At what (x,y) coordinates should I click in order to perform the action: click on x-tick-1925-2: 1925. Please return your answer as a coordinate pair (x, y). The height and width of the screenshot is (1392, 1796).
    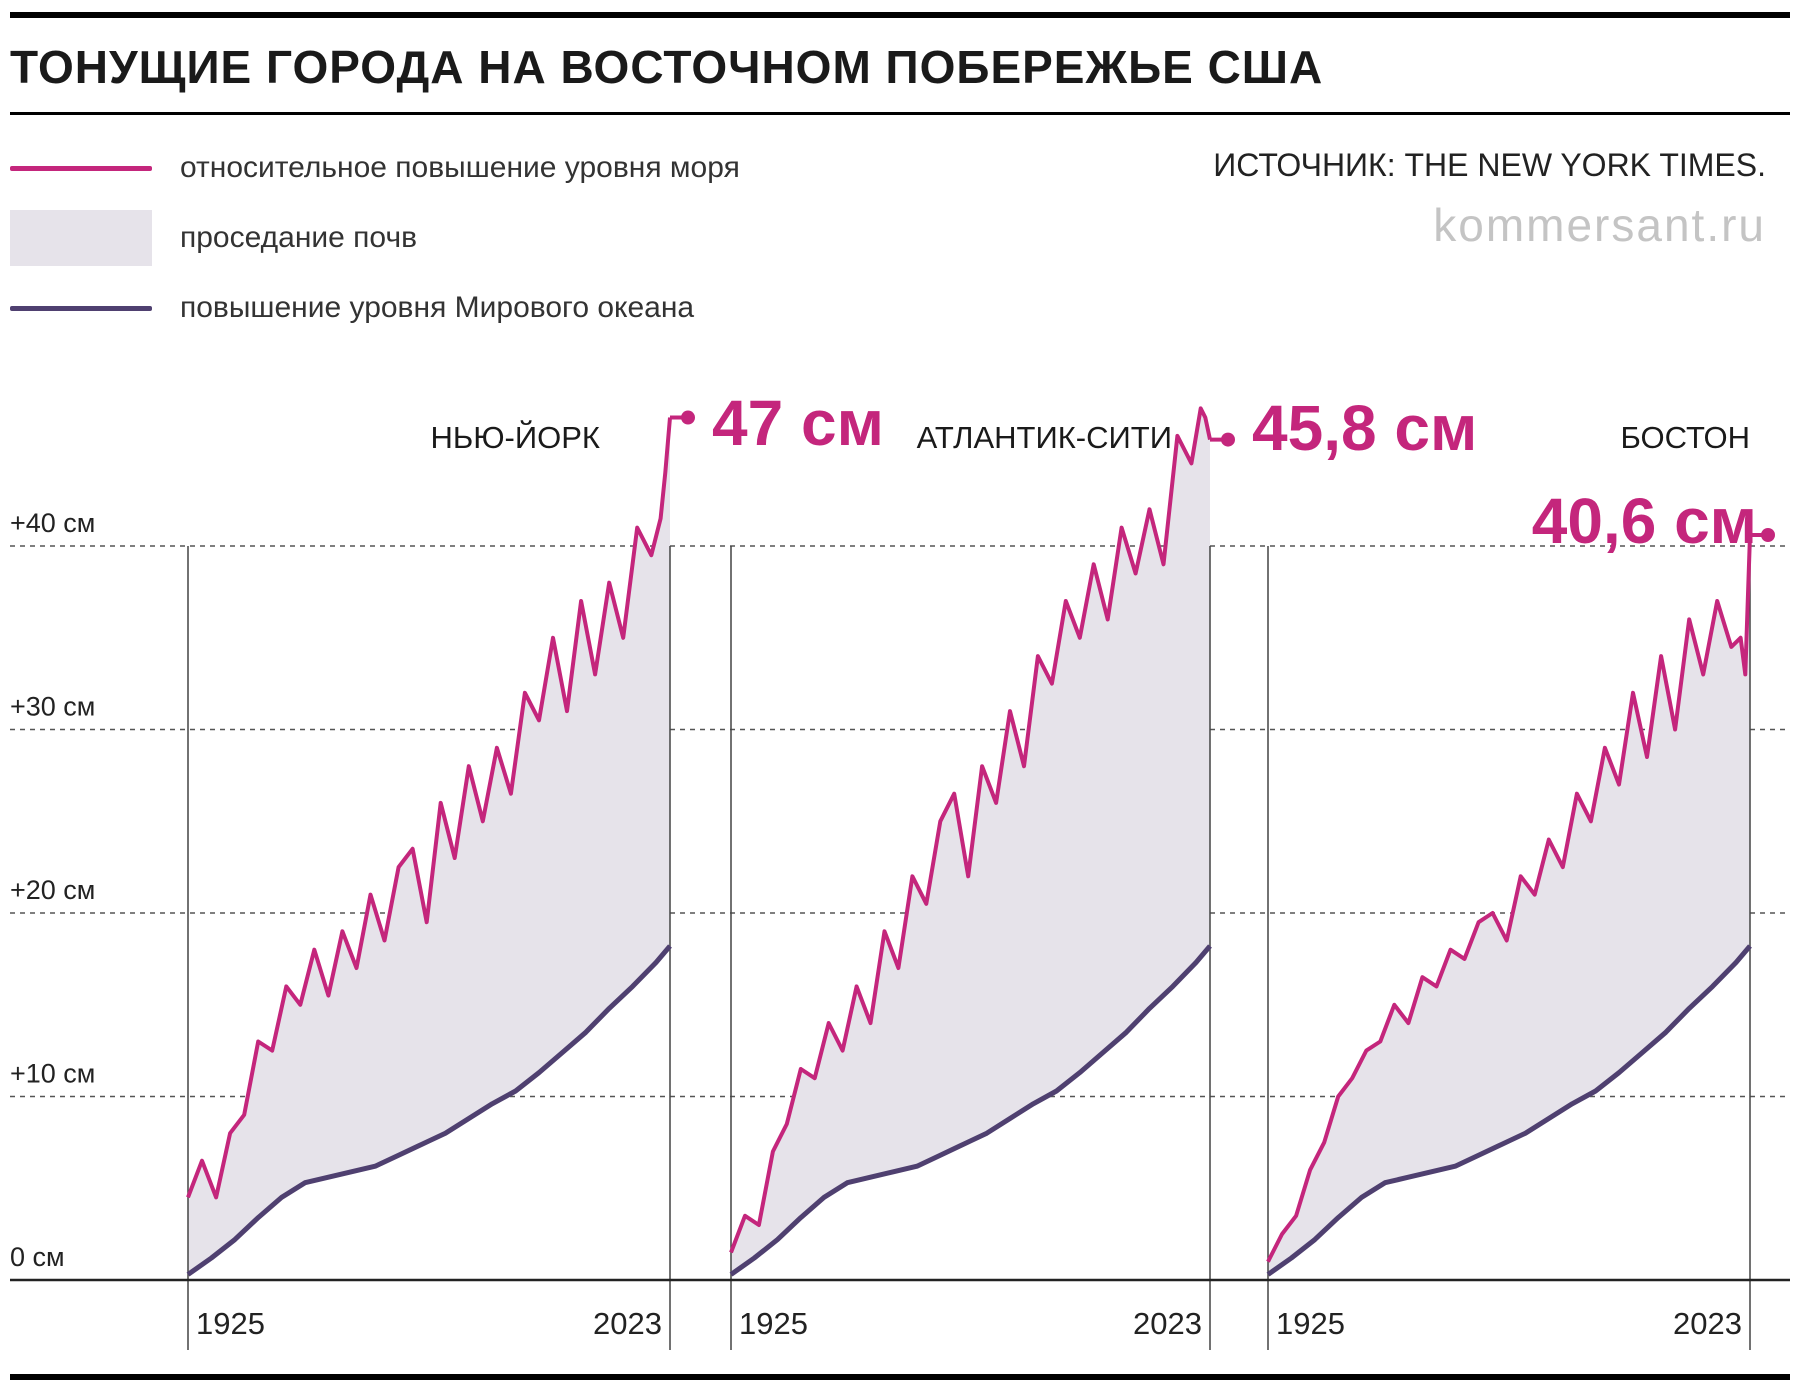
    Looking at the image, I should click on (1310, 1323).